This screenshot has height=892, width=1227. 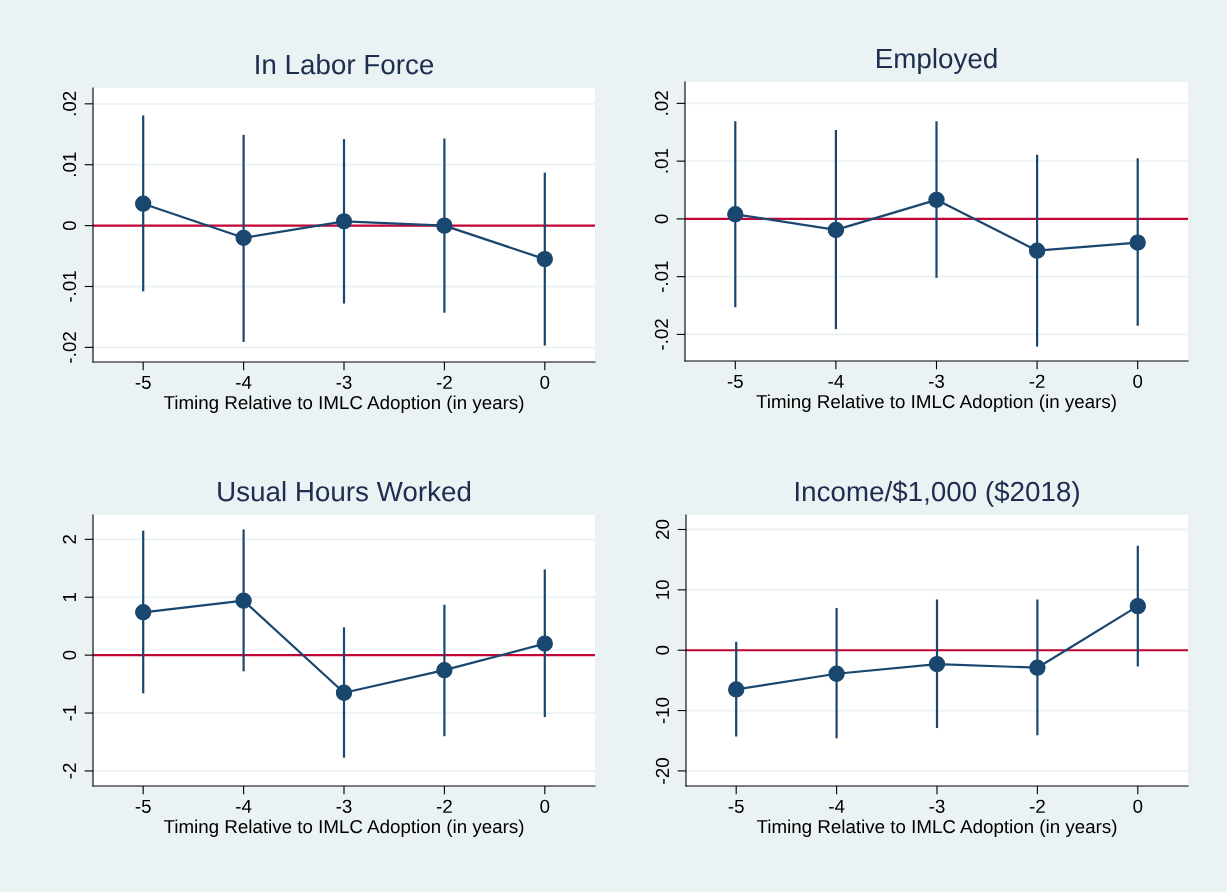 What do you see at coordinates (662, 771) in the screenshot?
I see `y-tick-label: -20` at bounding box center [662, 771].